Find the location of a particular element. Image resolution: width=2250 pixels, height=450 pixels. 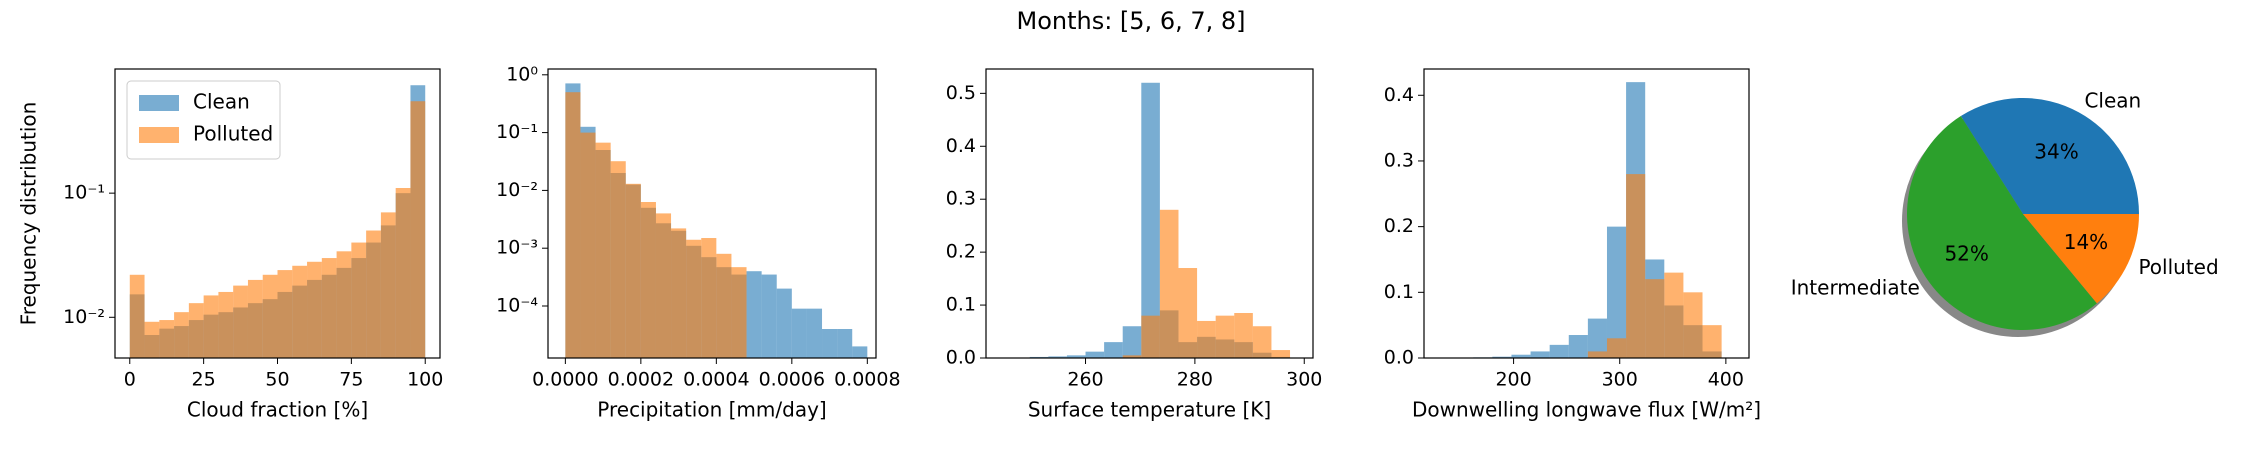

x-tick-label: 260 is located at coordinates (1085, 380).